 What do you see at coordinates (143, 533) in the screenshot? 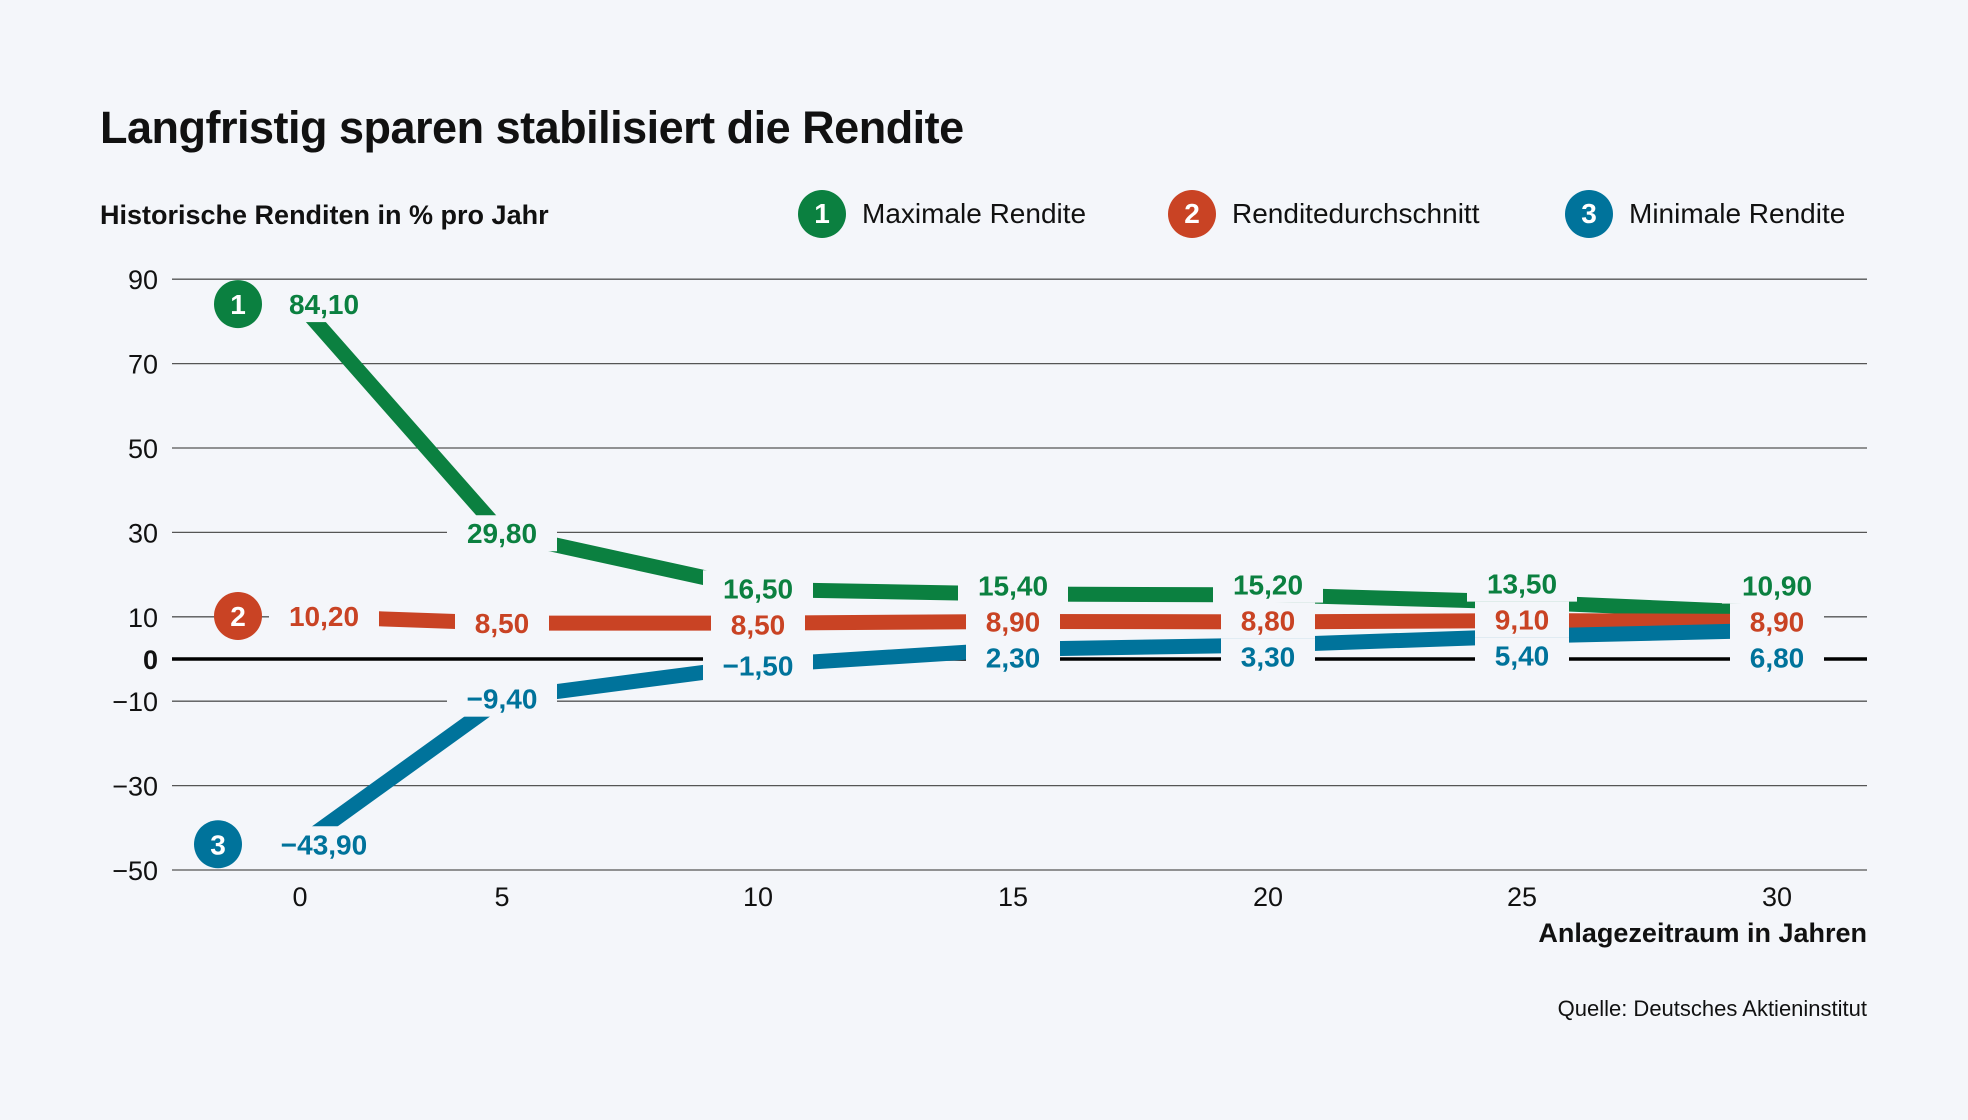
I see `y-tick-label: 30` at bounding box center [143, 533].